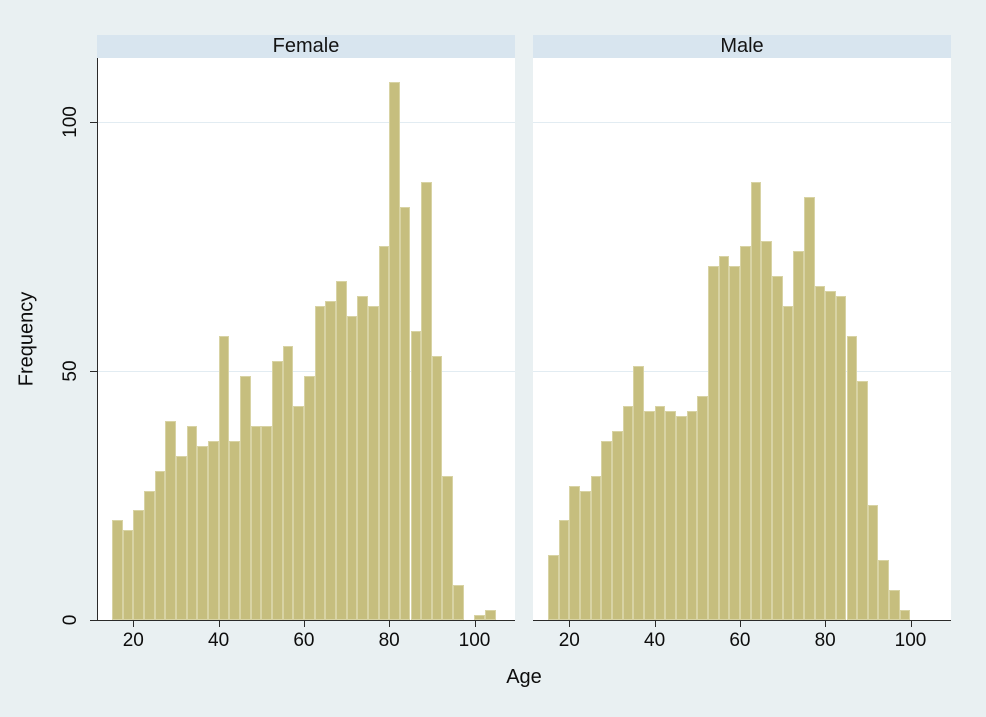 The width and height of the screenshot is (986, 717). What do you see at coordinates (825, 640) in the screenshot?
I see `x-tick-label: 80` at bounding box center [825, 640].